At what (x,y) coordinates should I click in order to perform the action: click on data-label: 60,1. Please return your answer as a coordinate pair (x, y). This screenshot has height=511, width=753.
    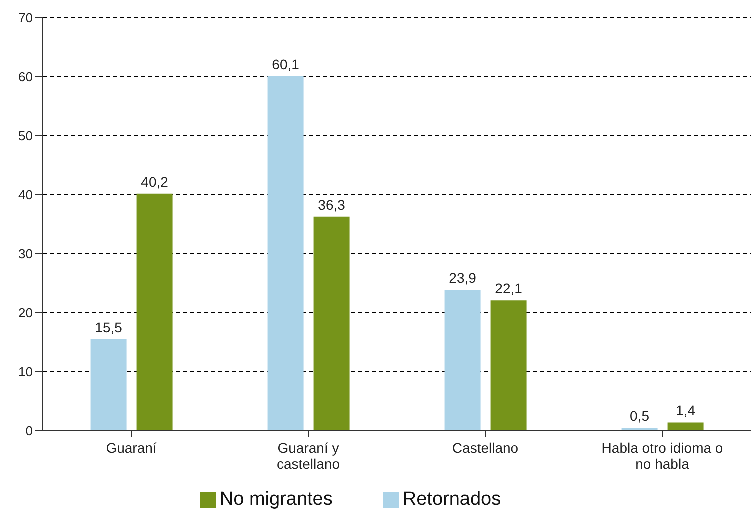
    Looking at the image, I should click on (286, 64).